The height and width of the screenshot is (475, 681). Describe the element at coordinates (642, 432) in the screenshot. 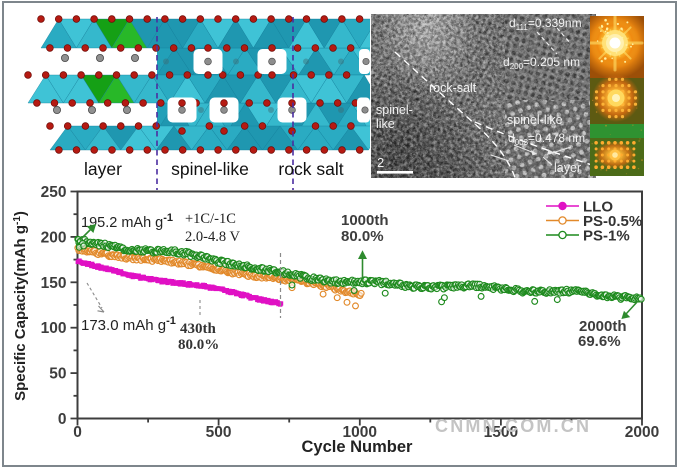

I see `svg-text: 2000` at that location.